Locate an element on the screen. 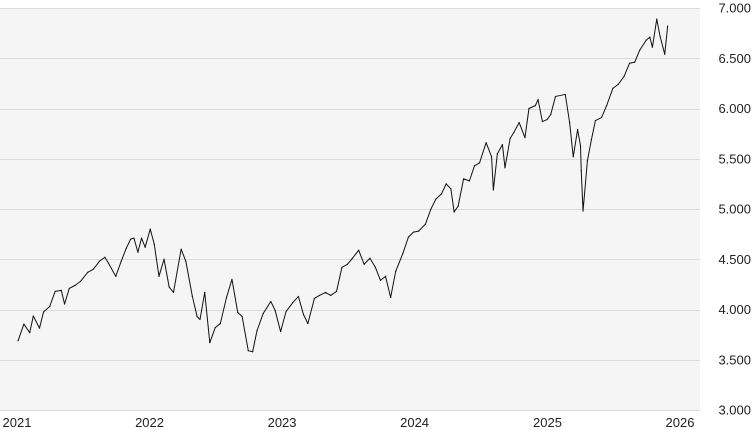 The width and height of the screenshot is (753, 430). x-tick-label: 2023 is located at coordinates (282, 422).